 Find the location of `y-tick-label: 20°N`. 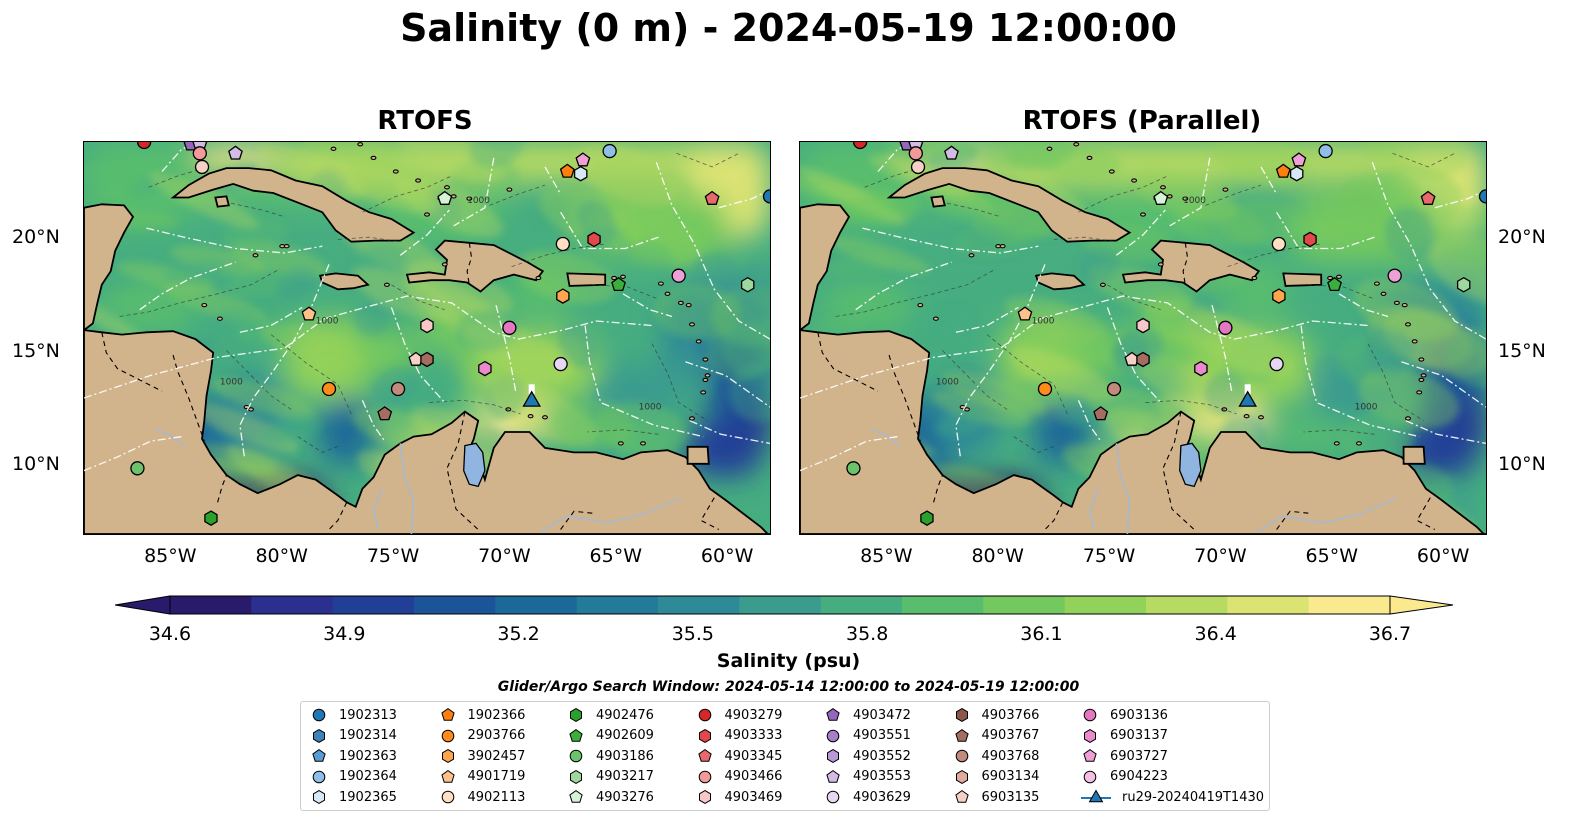

y-tick-label: 20°N is located at coordinates (36, 237).